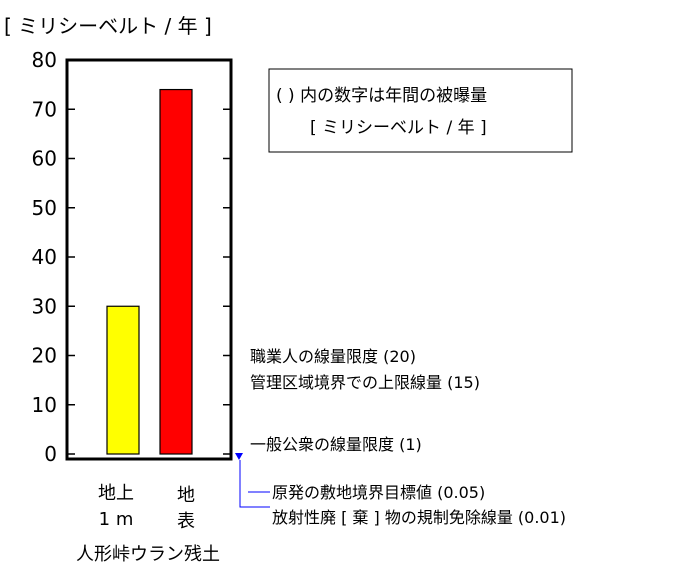 The image size is (680, 565). What do you see at coordinates (44, 159) in the screenshot?
I see `y-tick-label-6: 60` at bounding box center [44, 159].